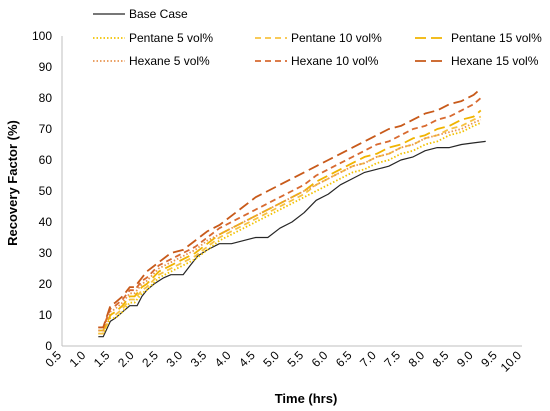  Describe the element at coordinates (511, 361) in the screenshot. I see `x-tick-label: 10.0` at that location.